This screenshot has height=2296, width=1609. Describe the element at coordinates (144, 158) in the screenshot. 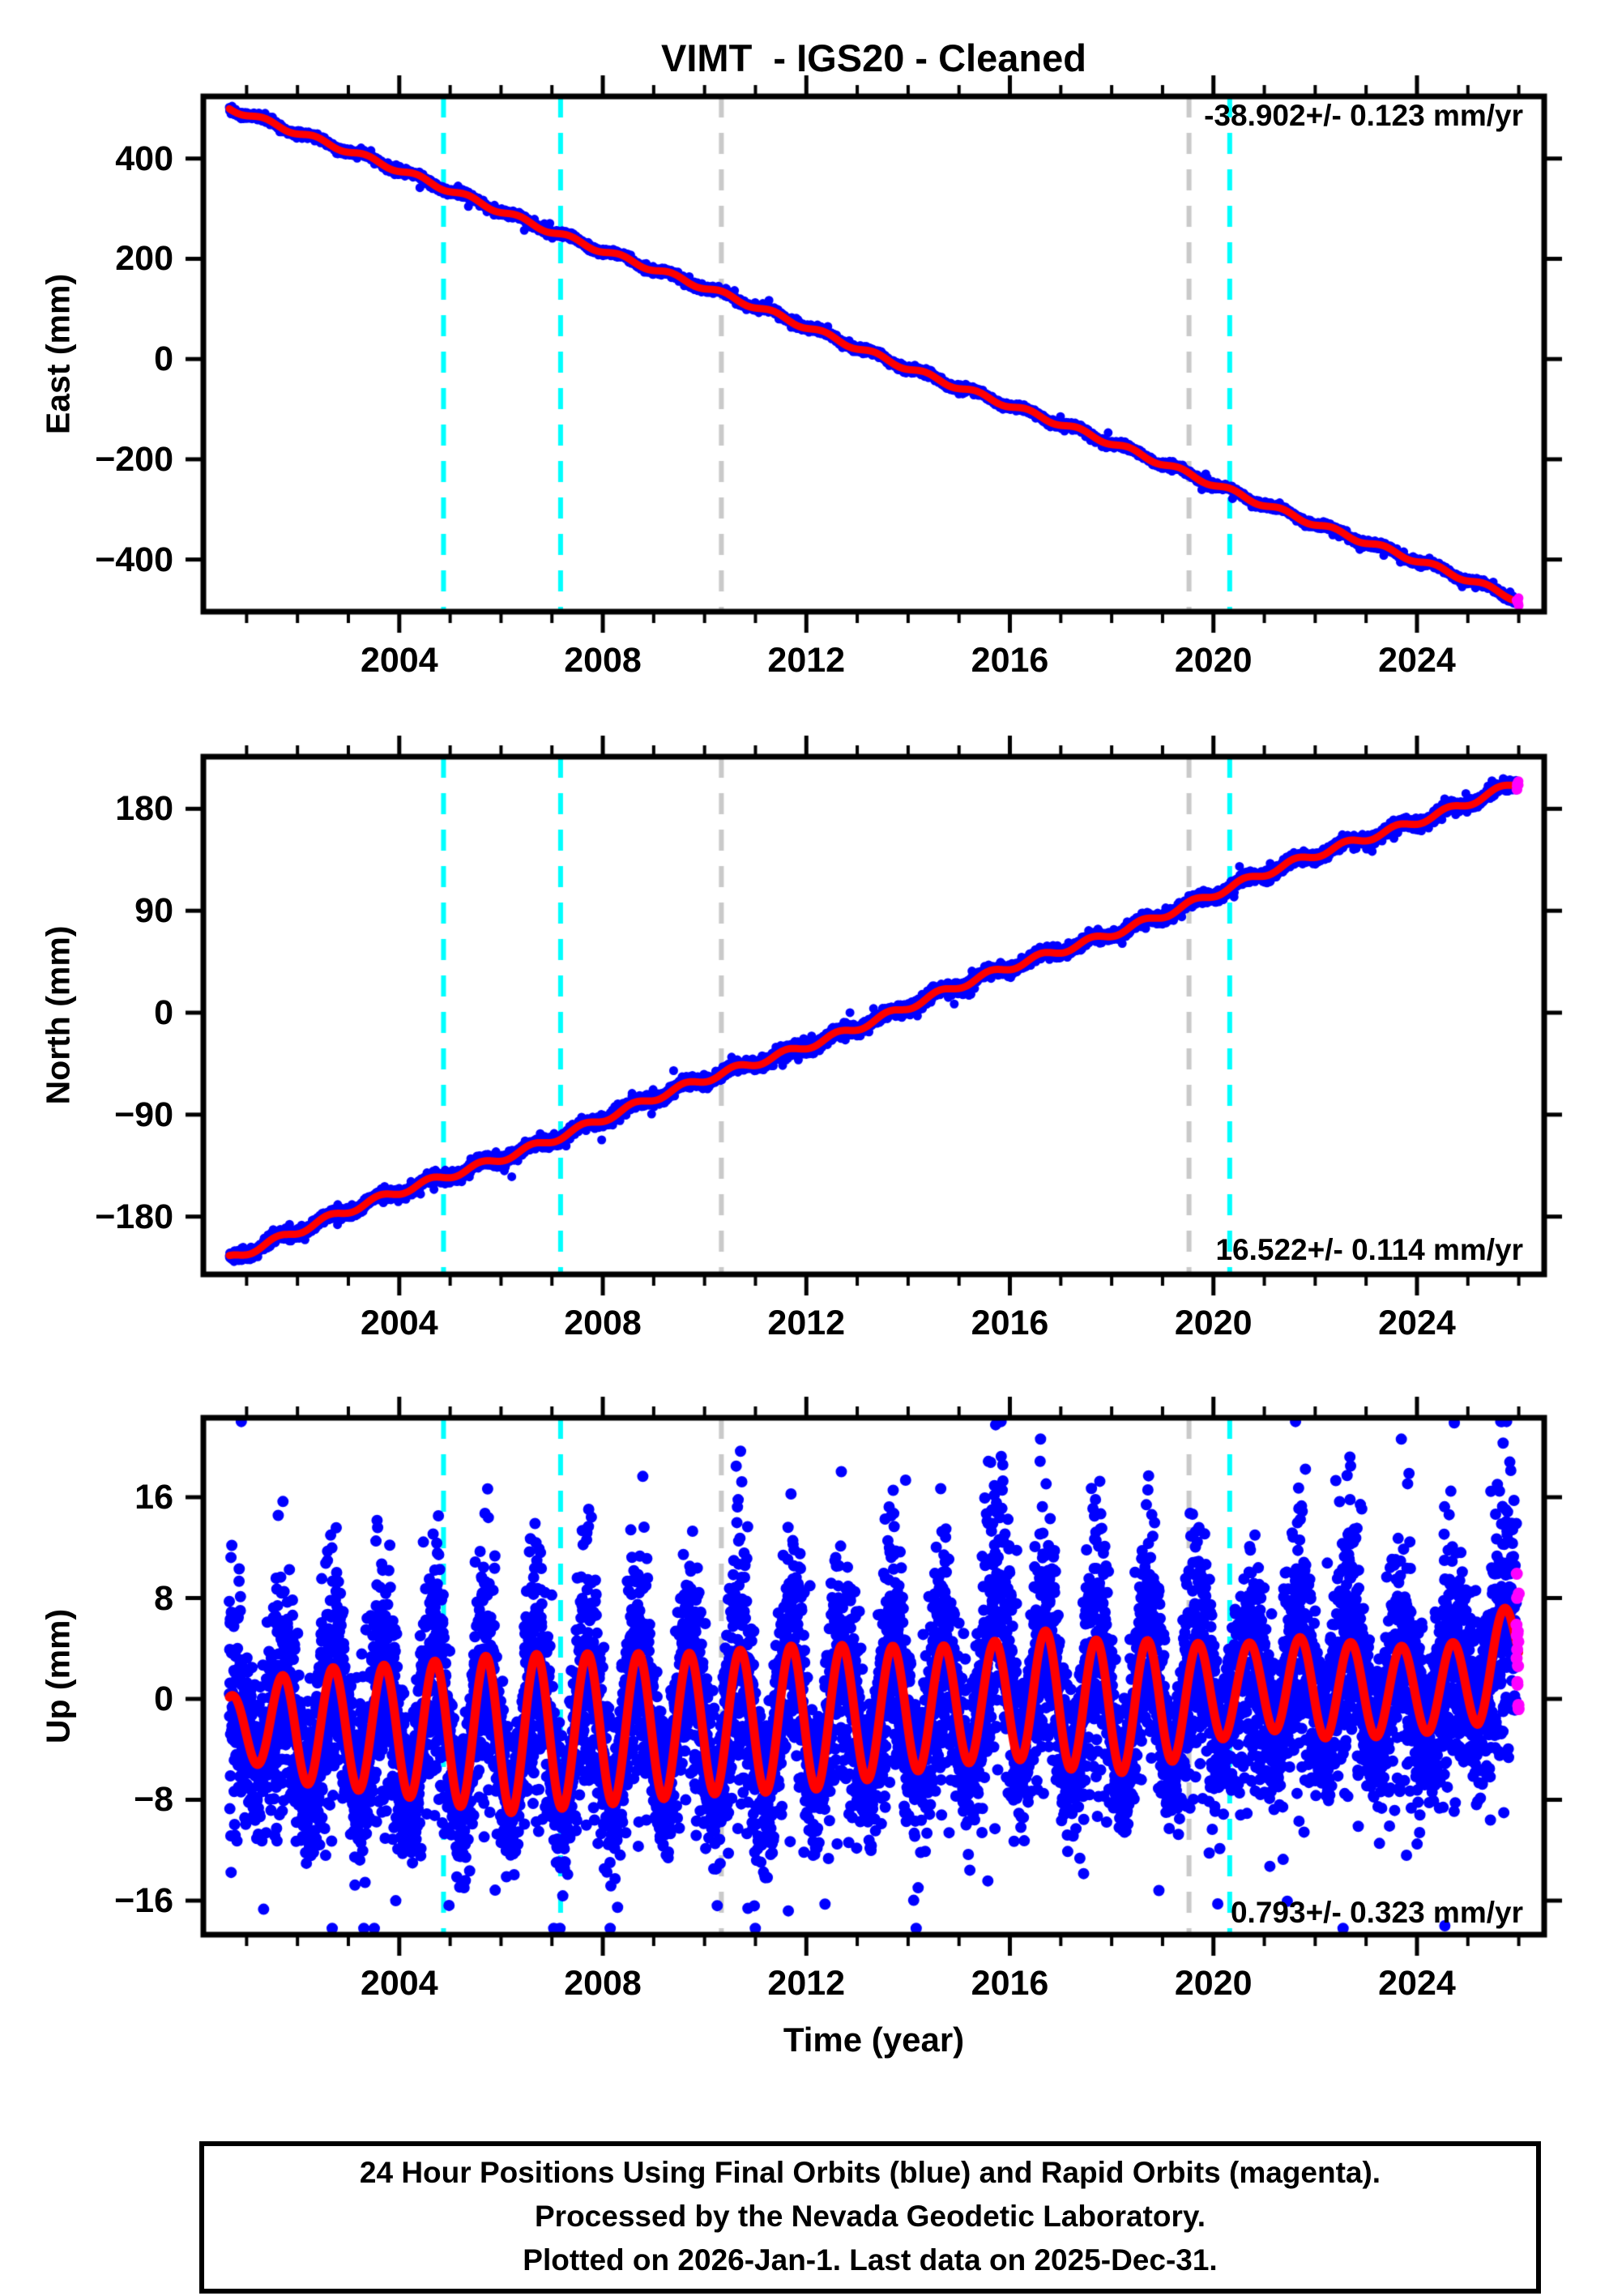

I see `y-tick-label: 400` at that location.